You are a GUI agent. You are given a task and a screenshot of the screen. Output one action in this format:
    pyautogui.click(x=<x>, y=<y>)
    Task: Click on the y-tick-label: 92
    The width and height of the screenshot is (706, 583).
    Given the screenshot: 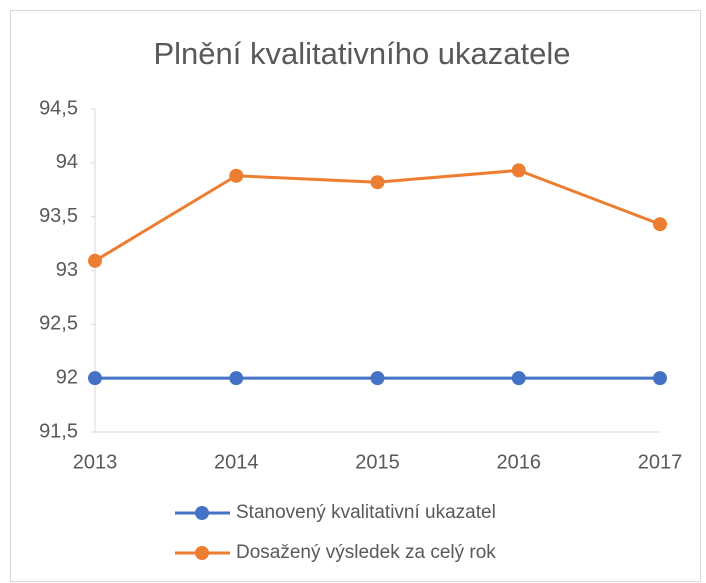 What is the action you would take?
    pyautogui.click(x=67, y=377)
    